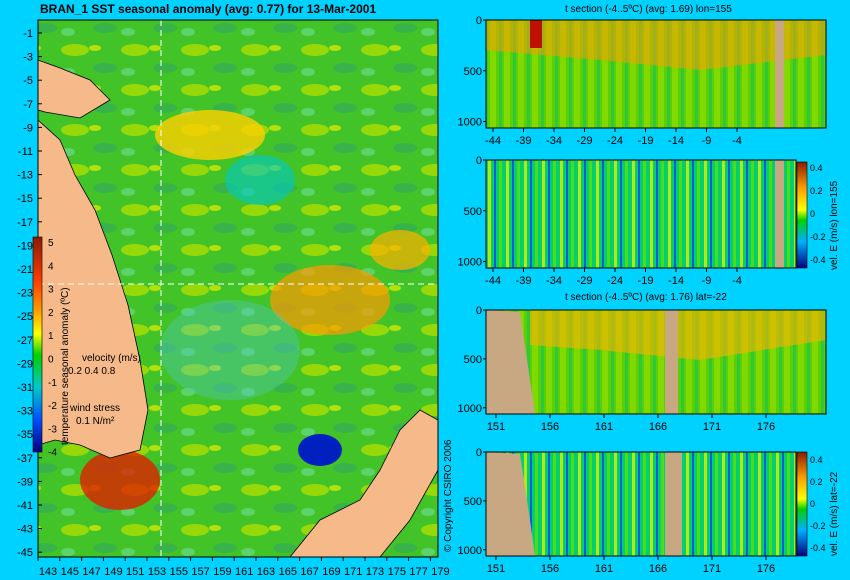  What do you see at coordinates (157, 572) in the screenshot?
I see `lon-tick-label: 153` at bounding box center [157, 572].